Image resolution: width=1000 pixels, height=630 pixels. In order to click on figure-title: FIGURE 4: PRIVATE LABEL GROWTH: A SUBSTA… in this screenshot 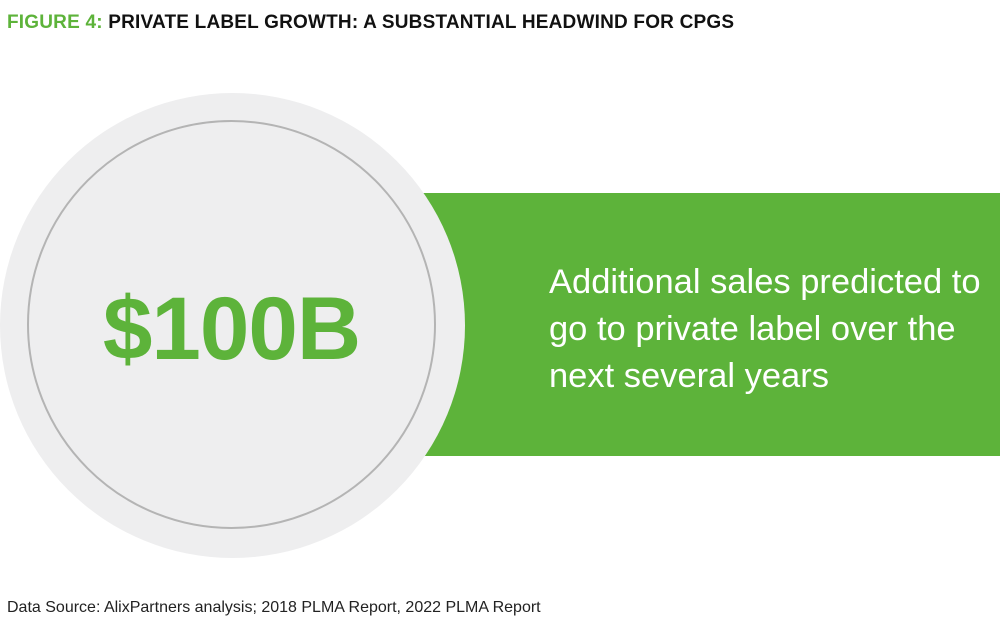, I will do `click(370, 23)`.